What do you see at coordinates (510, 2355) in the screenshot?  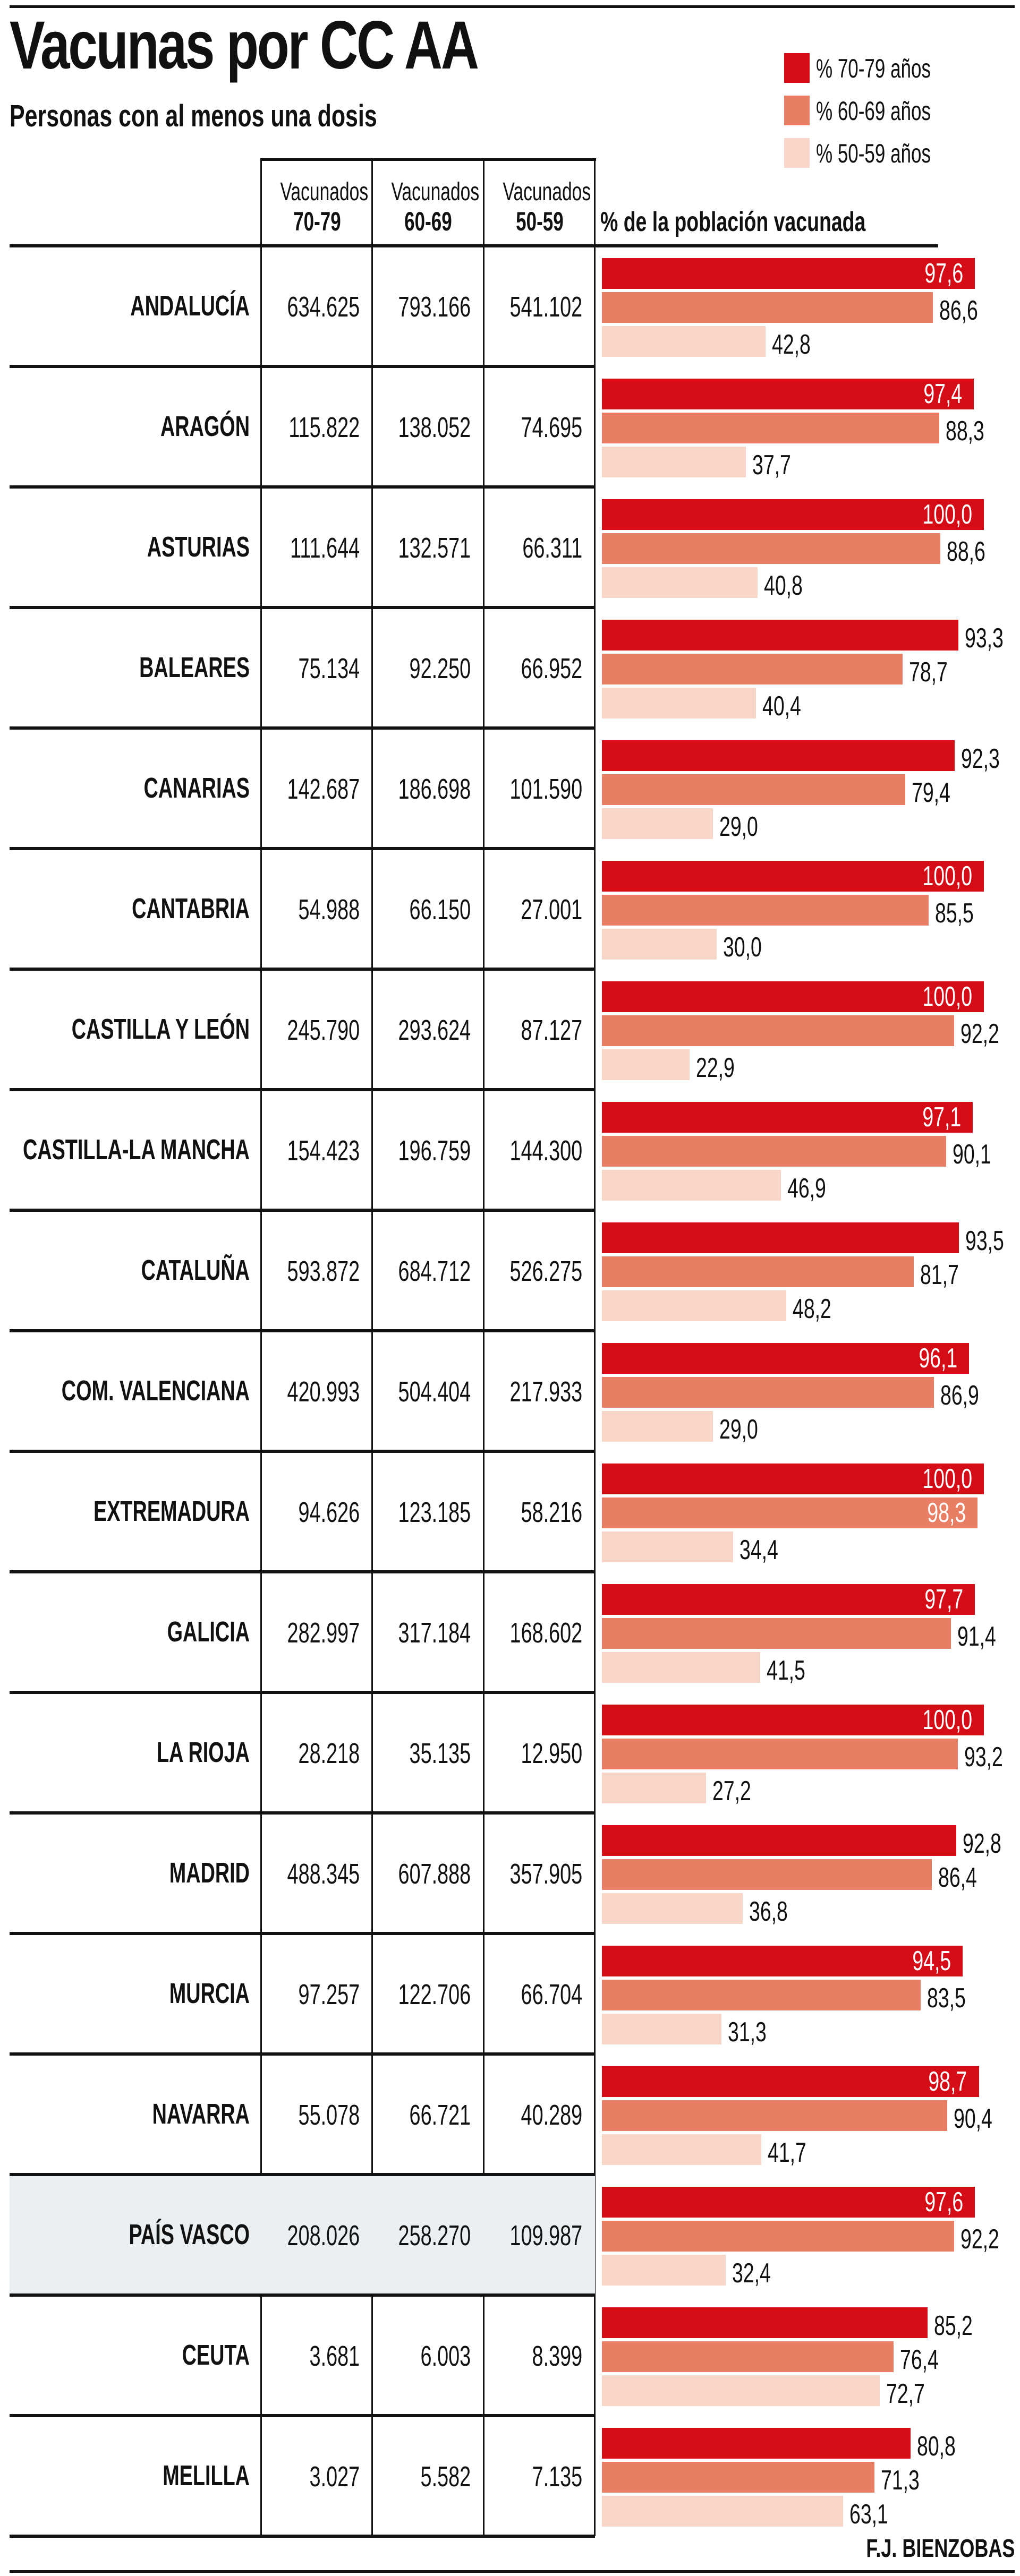 I see `table-row: CEUTA 3.681 6.003 8.399 85,2 76,4 72,7` at bounding box center [510, 2355].